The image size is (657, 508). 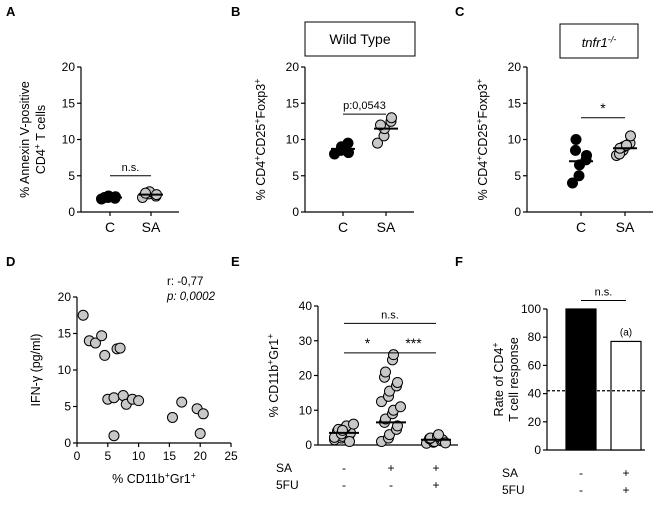 I want to click on panel-a-x-tick-label: SA, so click(x=151, y=227).